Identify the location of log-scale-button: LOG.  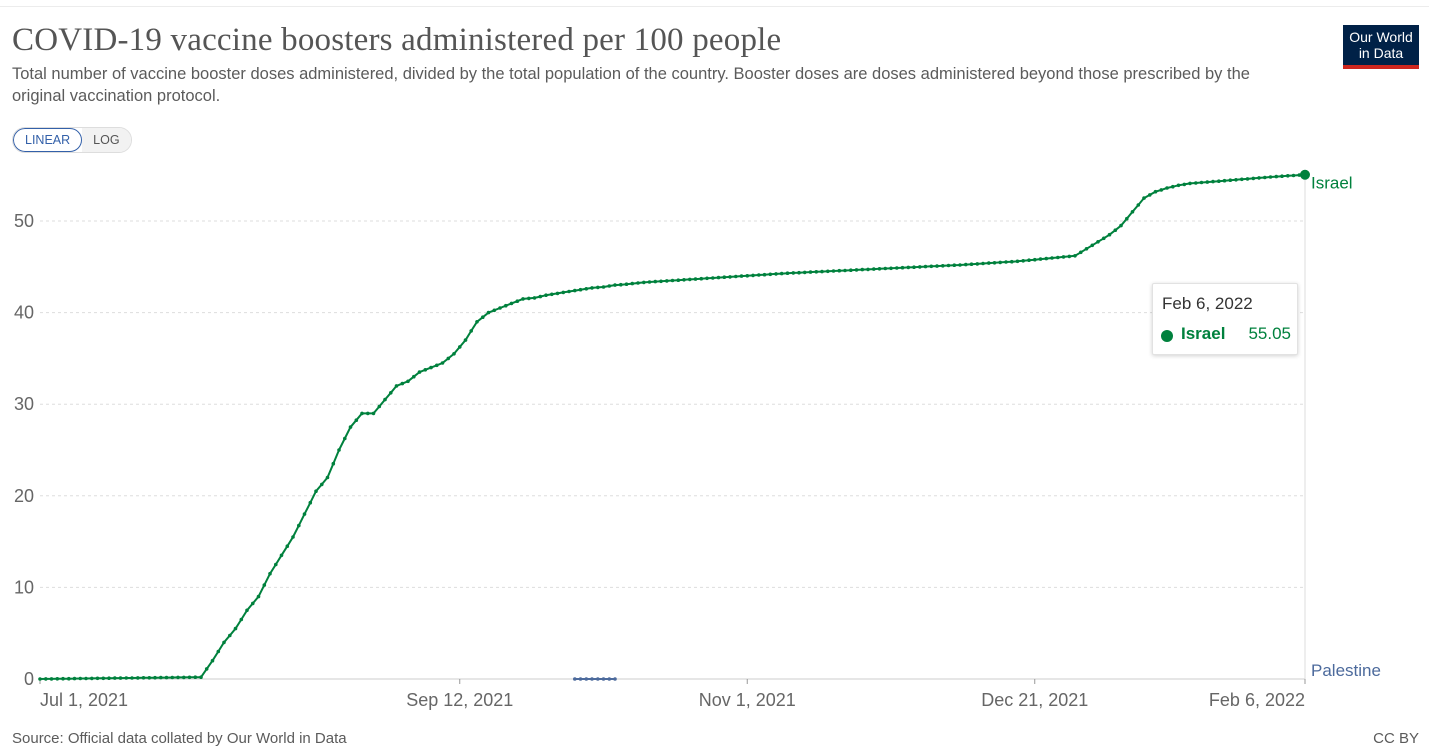
(106, 140).